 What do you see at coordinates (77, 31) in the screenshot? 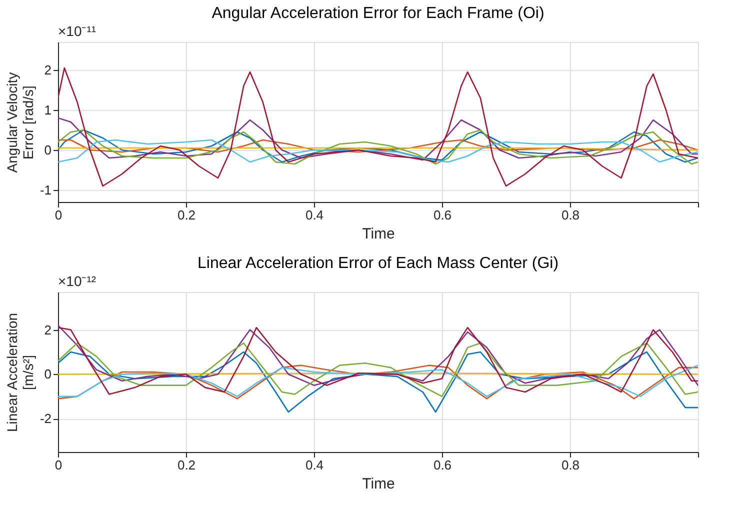
I see `text: ×10⁻¹¹` at bounding box center [77, 31].